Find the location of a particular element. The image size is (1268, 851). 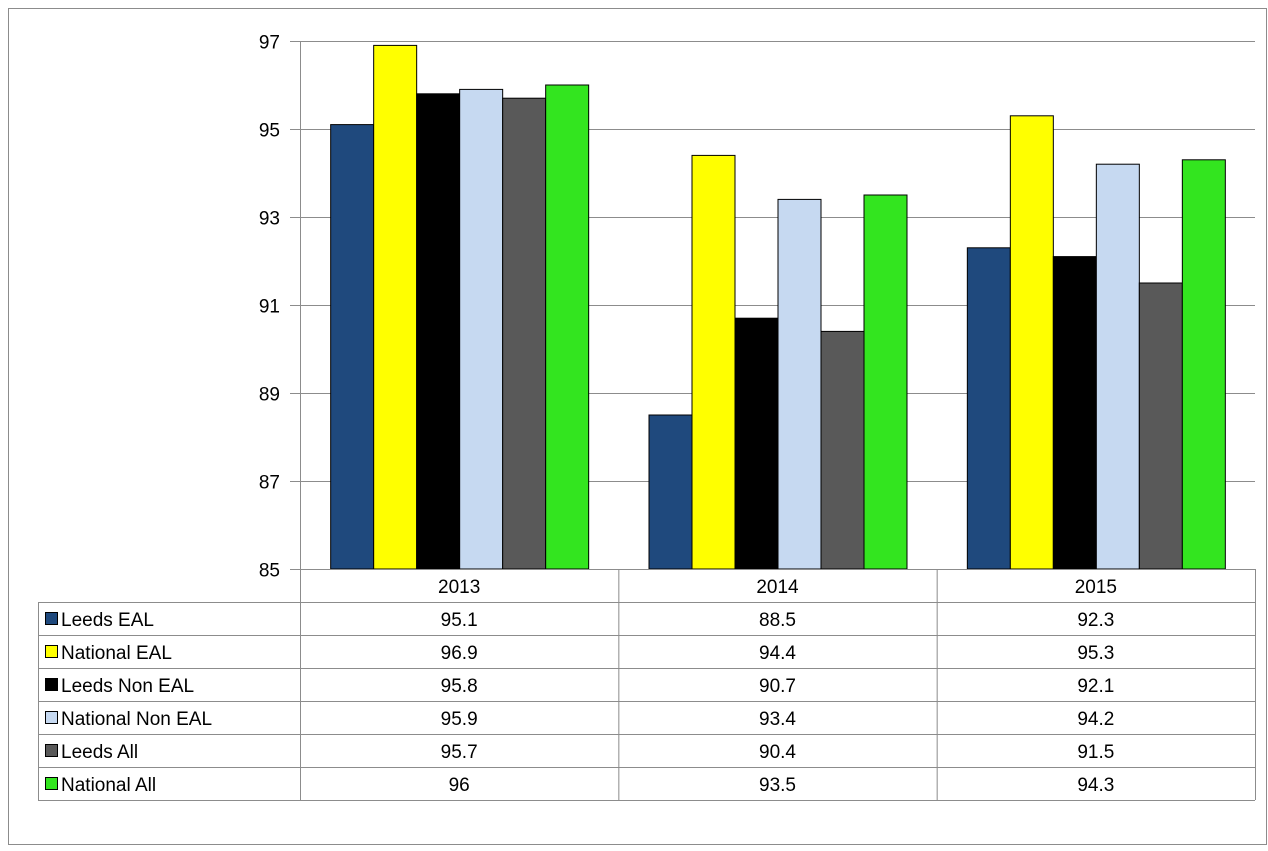

y-axis: 85 87 89 91 93 95 97 is located at coordinates (280, 307).